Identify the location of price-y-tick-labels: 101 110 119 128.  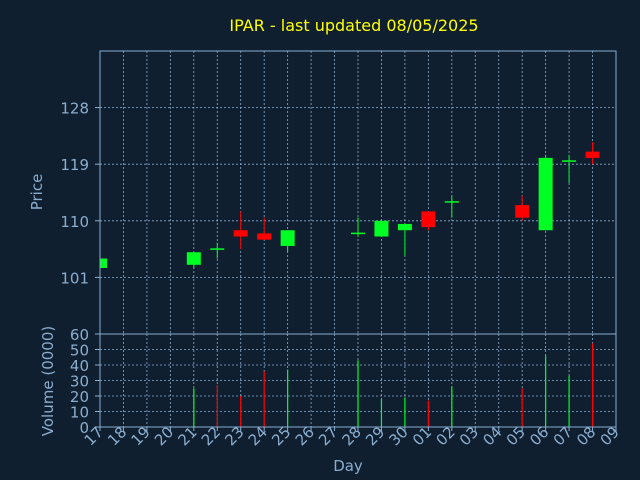
(80, 193).